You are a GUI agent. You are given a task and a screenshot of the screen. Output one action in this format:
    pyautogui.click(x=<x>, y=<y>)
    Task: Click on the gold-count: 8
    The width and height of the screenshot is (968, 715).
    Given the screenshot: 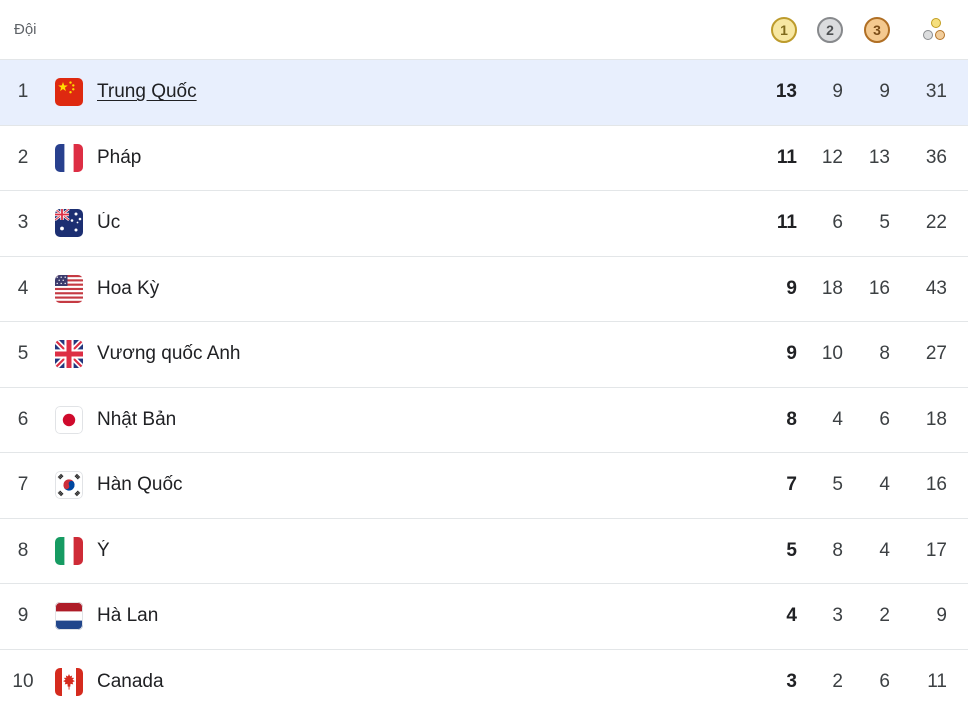 What is the action you would take?
    pyautogui.click(x=791, y=419)
    